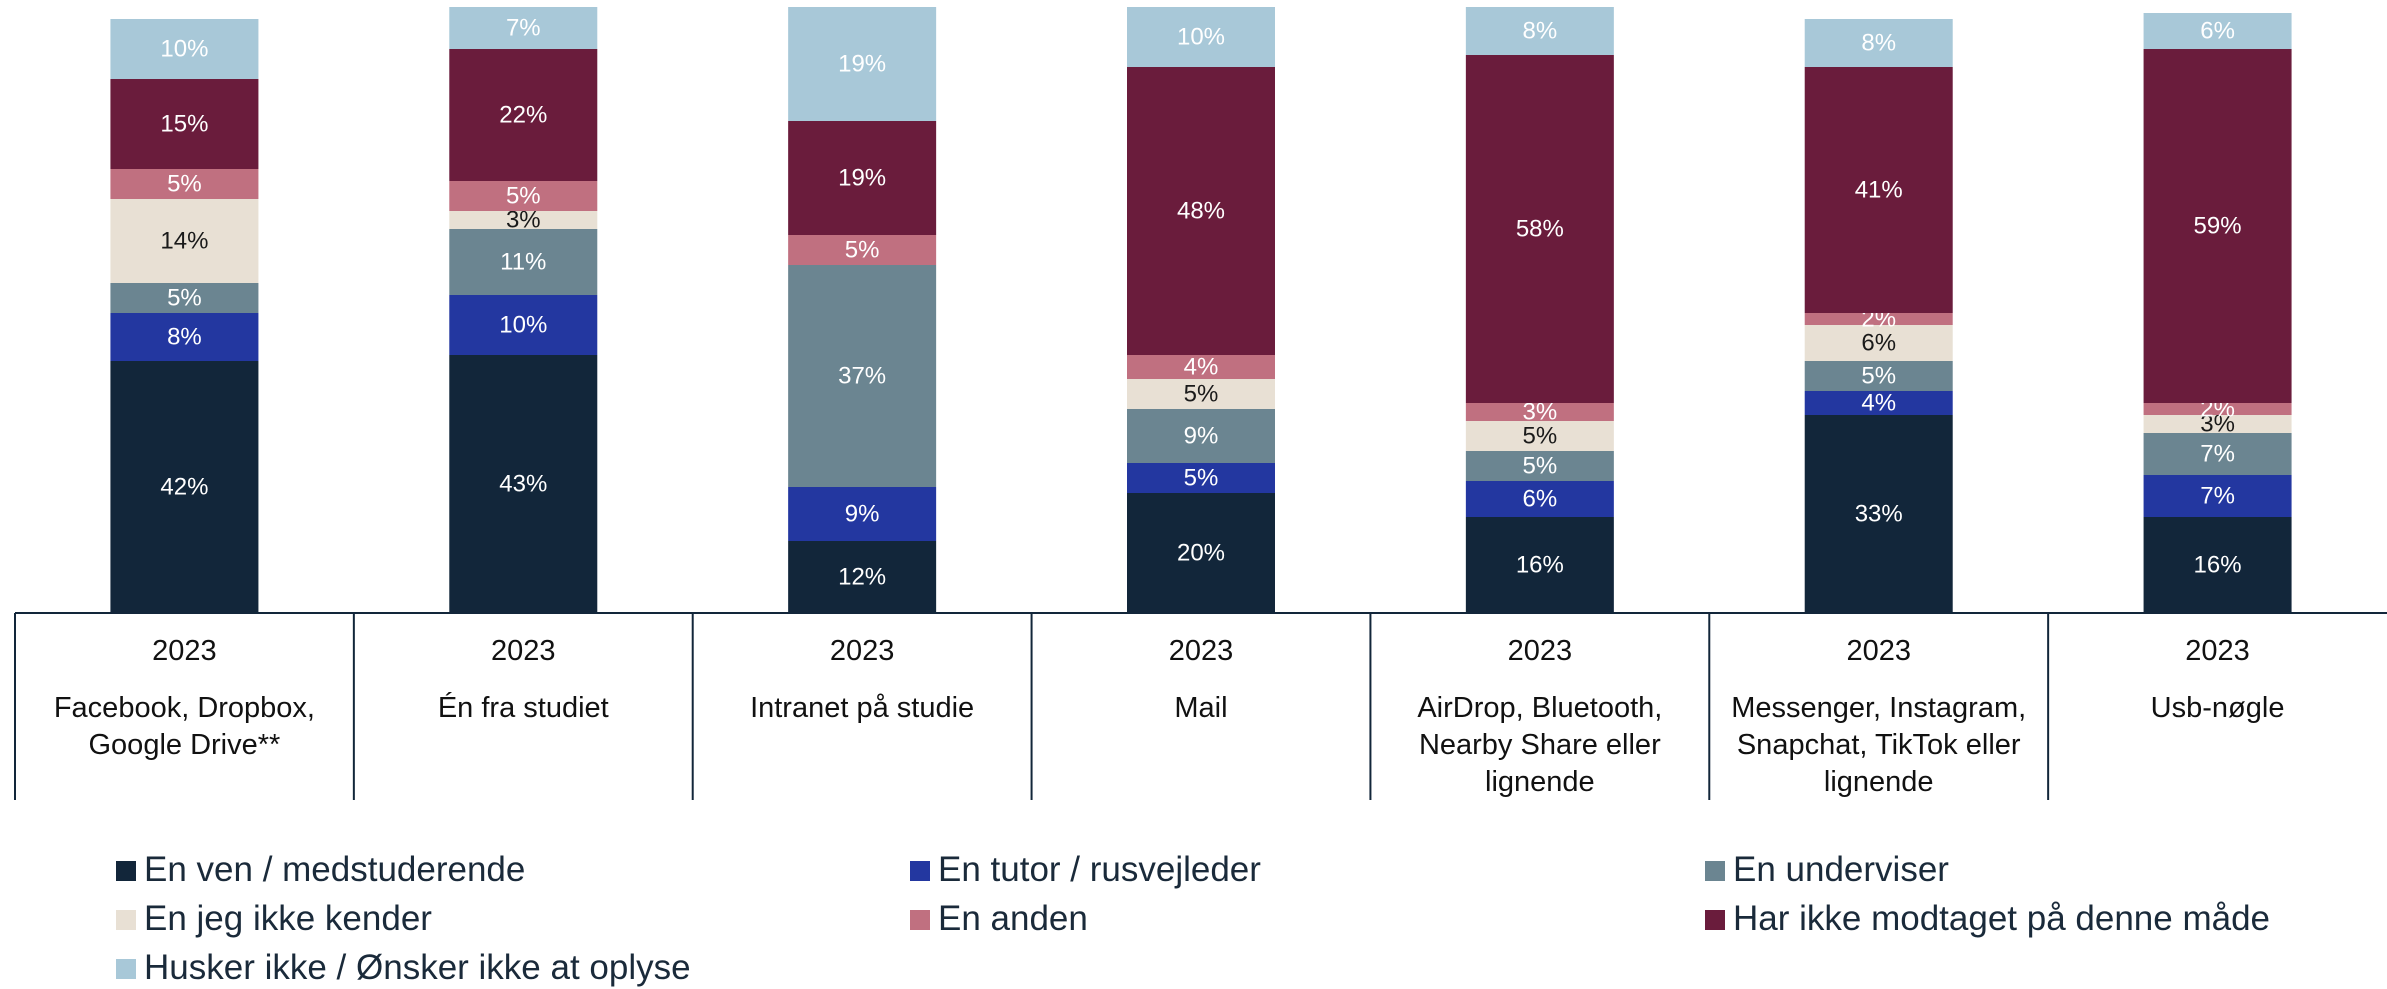 The image size is (2387, 989). Describe the element at coordinates (1827, 870) in the screenshot. I see `legend-item: En underviser` at that location.